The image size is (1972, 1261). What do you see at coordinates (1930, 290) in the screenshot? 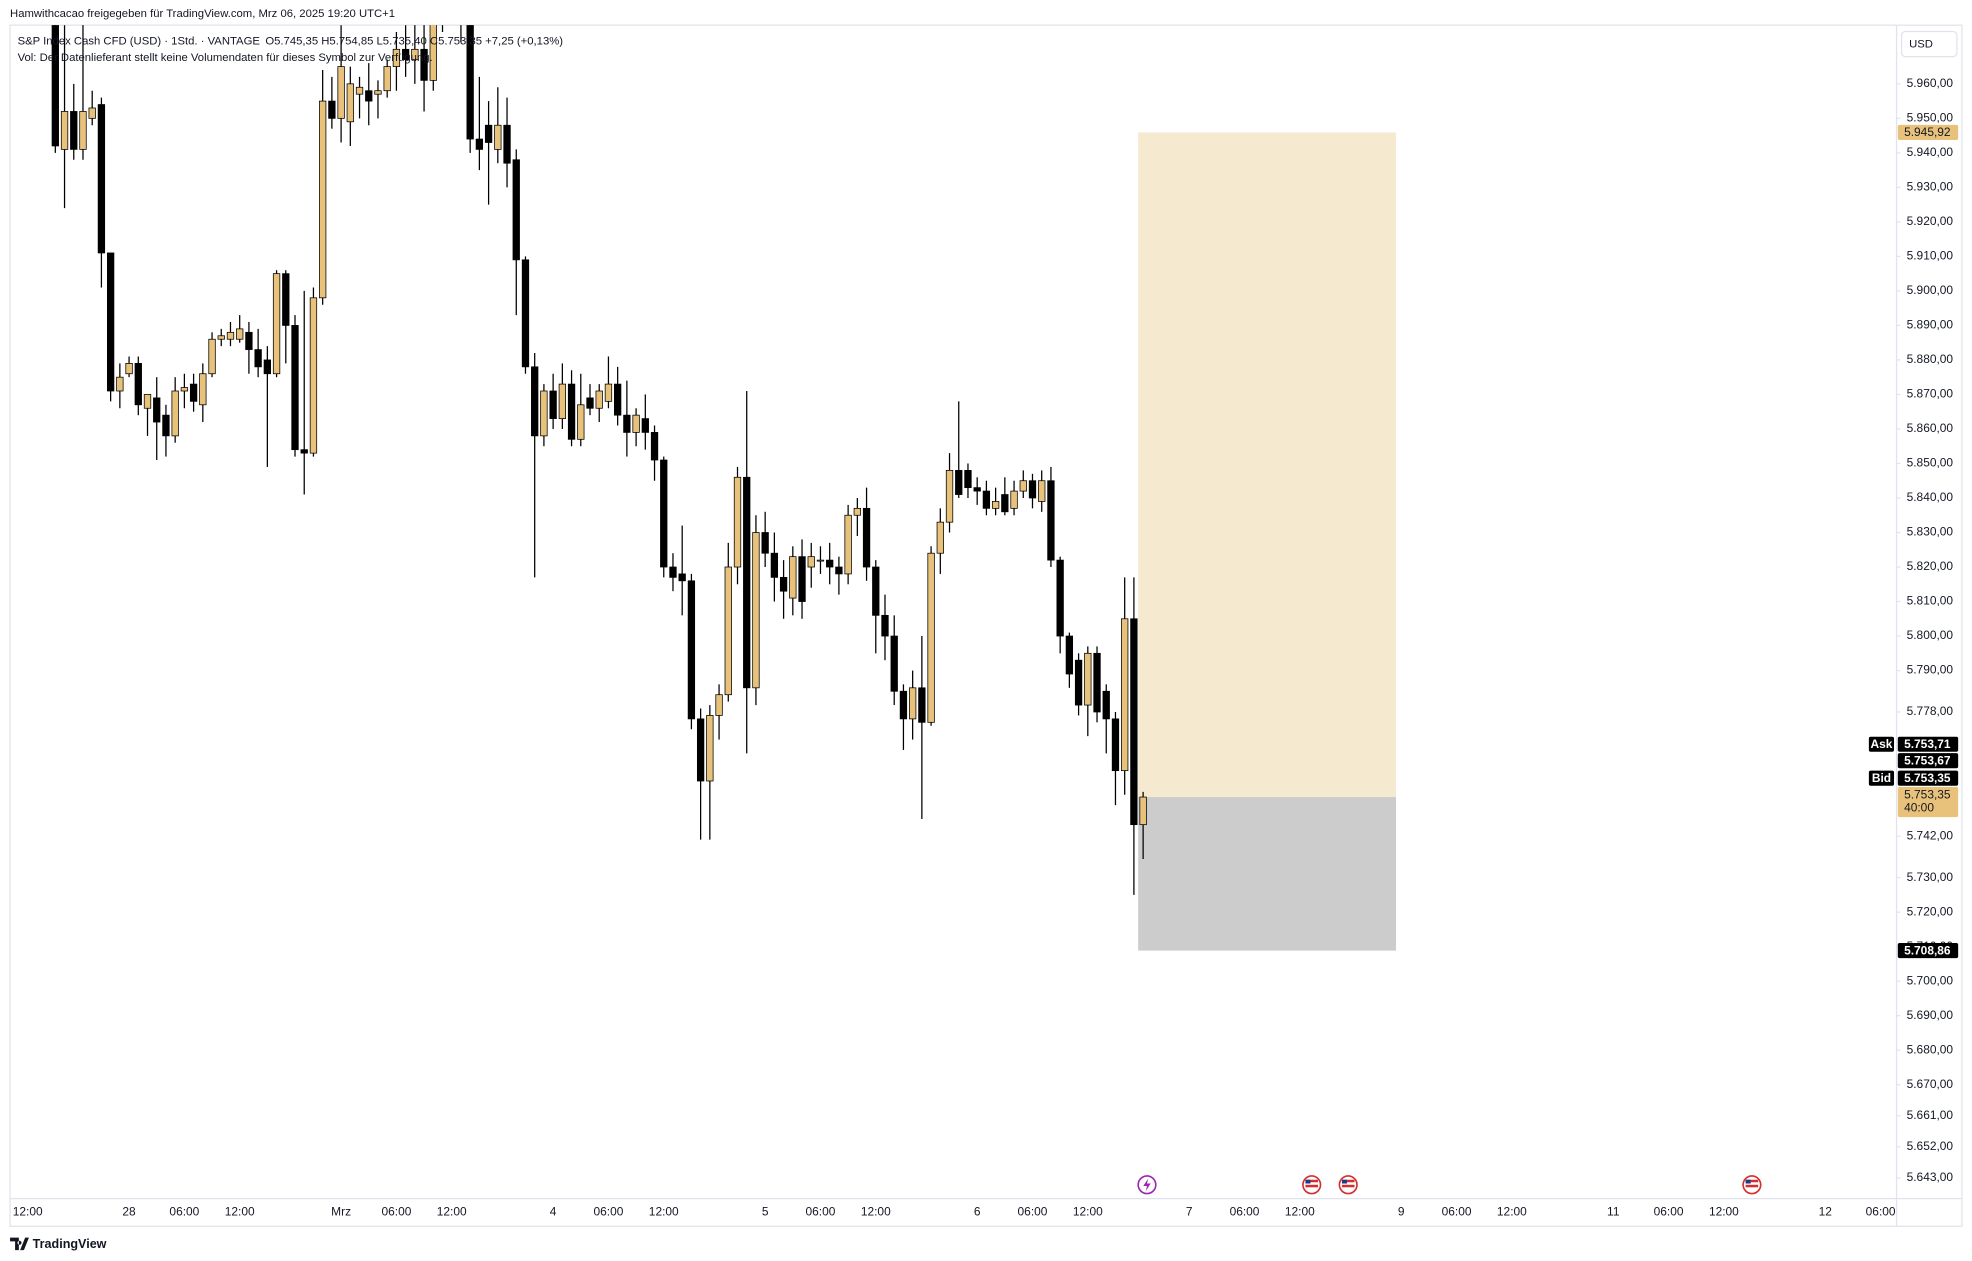
I see `y-tick-label: 5.900,00` at bounding box center [1930, 290].